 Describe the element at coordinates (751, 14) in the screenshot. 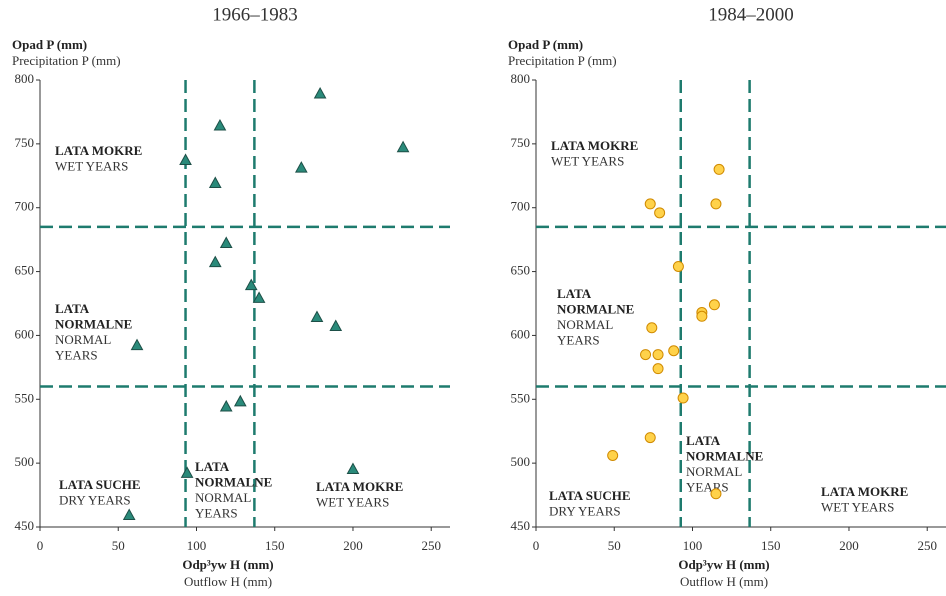

I see `chart-title: 1984–2000` at that location.